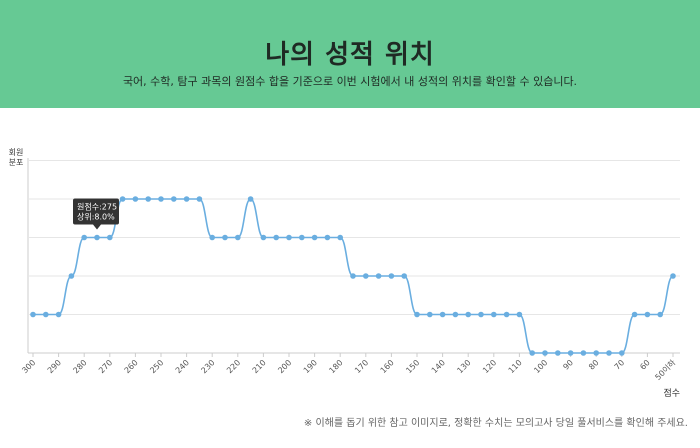 The height and width of the screenshot is (448, 700). What do you see at coordinates (515, 366) in the screenshot?
I see `x-tick-label: 110` at bounding box center [515, 366].